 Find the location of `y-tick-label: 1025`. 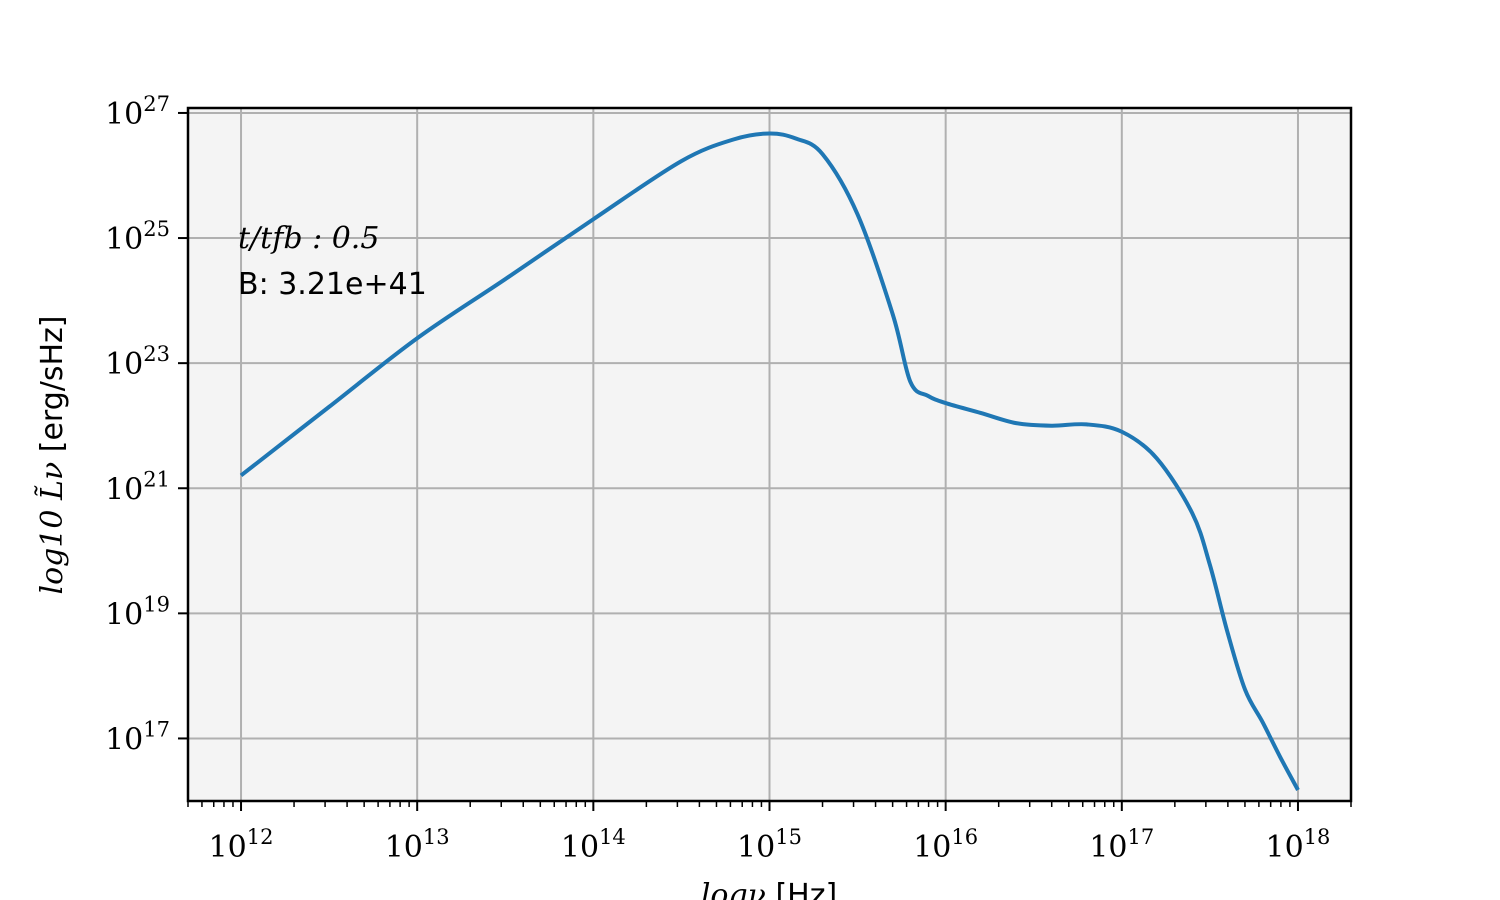

y-tick-label: 1025 is located at coordinates (137, 237).